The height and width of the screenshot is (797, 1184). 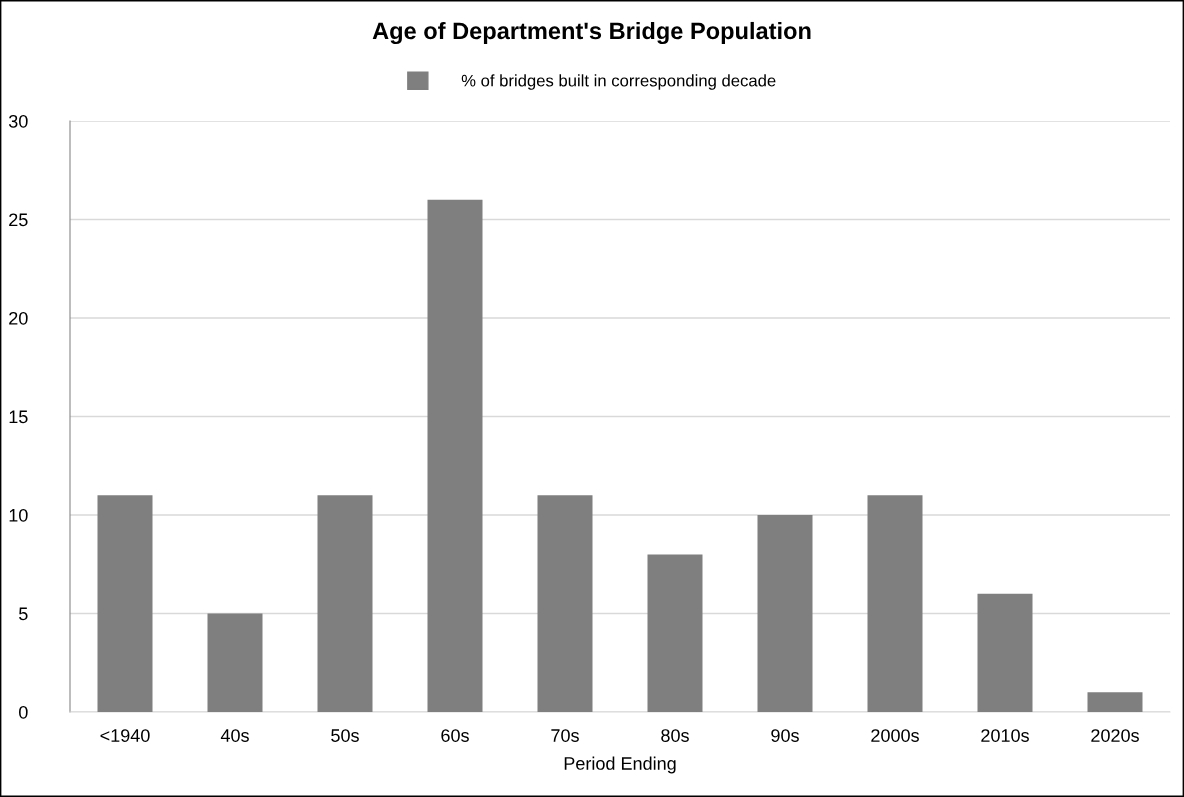 What do you see at coordinates (1005, 735) in the screenshot?
I see `x-tick-label: 2010s` at bounding box center [1005, 735].